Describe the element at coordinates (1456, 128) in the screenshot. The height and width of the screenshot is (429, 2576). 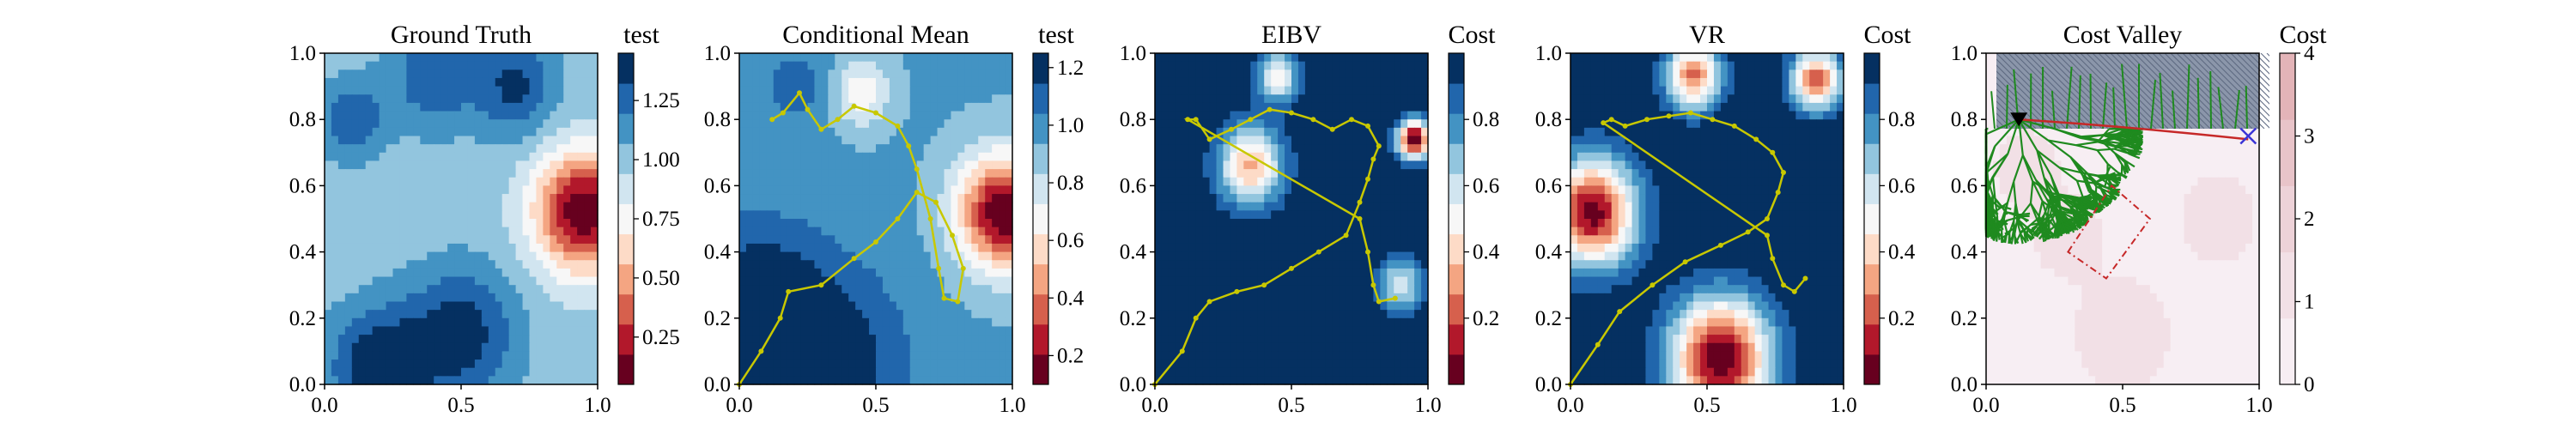
I see `colorbar-band` at that location.